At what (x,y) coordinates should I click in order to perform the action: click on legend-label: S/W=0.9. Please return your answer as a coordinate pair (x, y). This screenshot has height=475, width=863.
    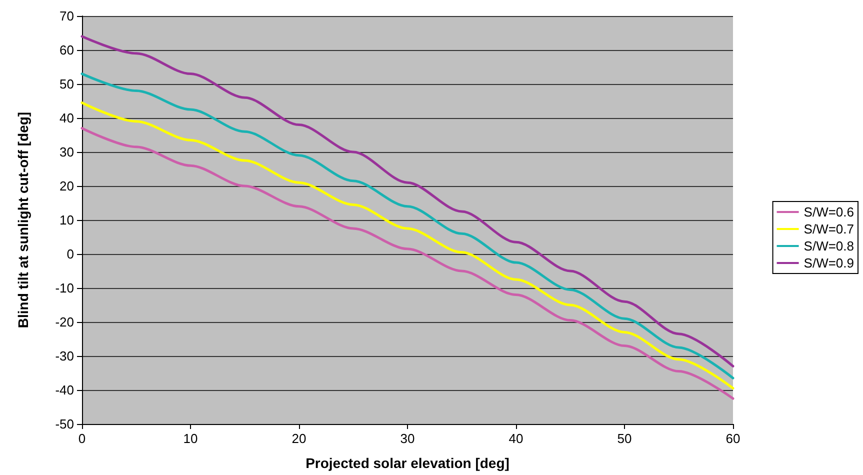
    Looking at the image, I should click on (829, 263).